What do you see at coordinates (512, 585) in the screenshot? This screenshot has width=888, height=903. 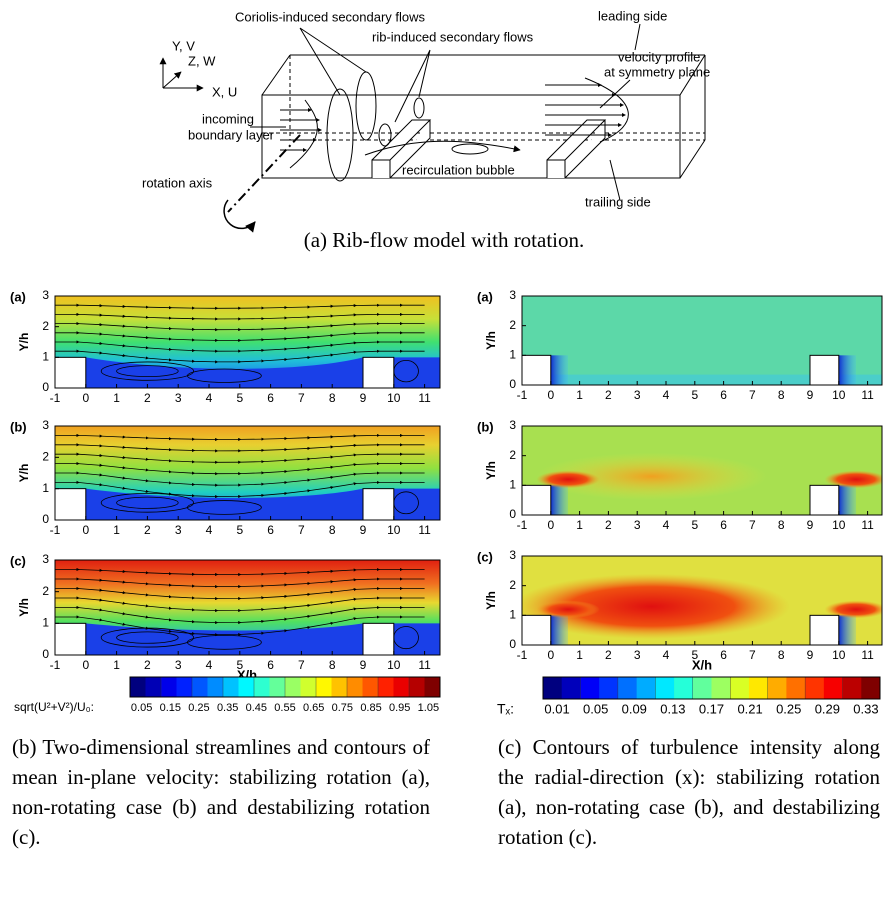 I see `y-tick-label: 2` at bounding box center [512, 585].